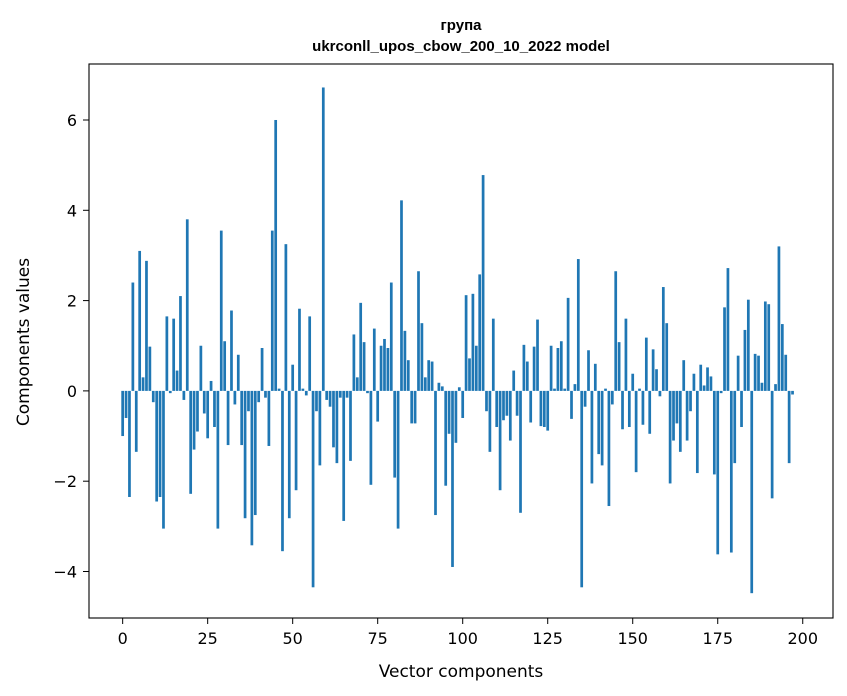 The width and height of the screenshot is (847, 696). Describe the element at coordinates (123, 638) in the screenshot. I see `x-tick-label: 0` at that location.